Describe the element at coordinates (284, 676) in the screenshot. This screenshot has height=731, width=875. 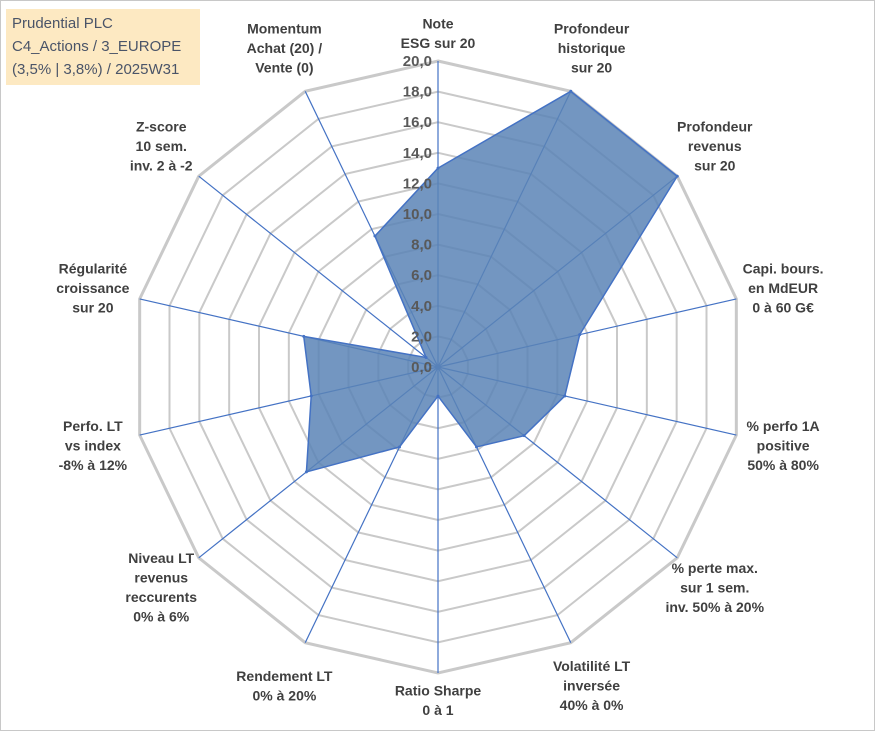
I see `axis-label-line: Rendement LT` at that location.